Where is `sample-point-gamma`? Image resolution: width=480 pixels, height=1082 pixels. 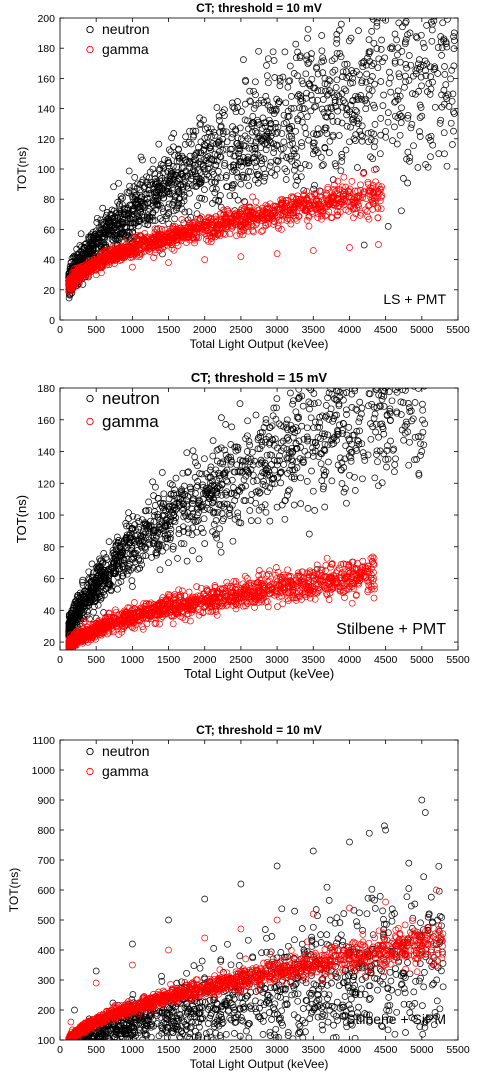 sample-point-gamma is located at coordinates (241, 257).